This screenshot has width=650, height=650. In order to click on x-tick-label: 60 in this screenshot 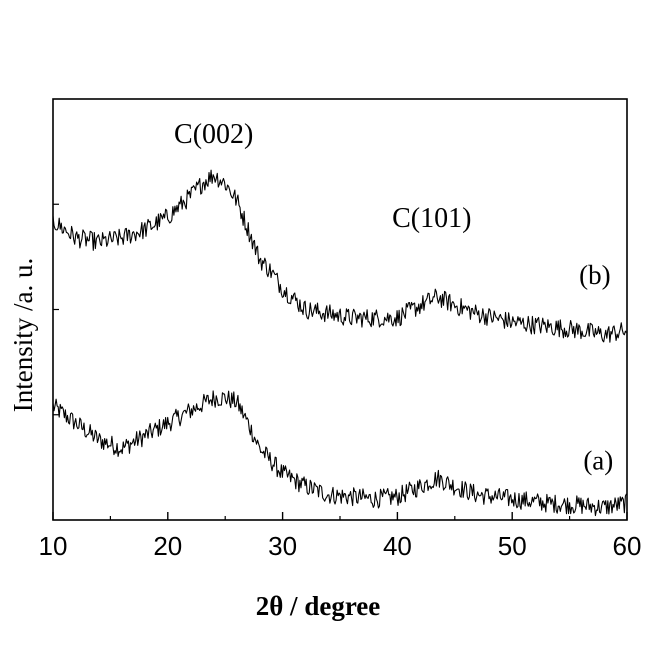, I will do `click(627, 546)`.